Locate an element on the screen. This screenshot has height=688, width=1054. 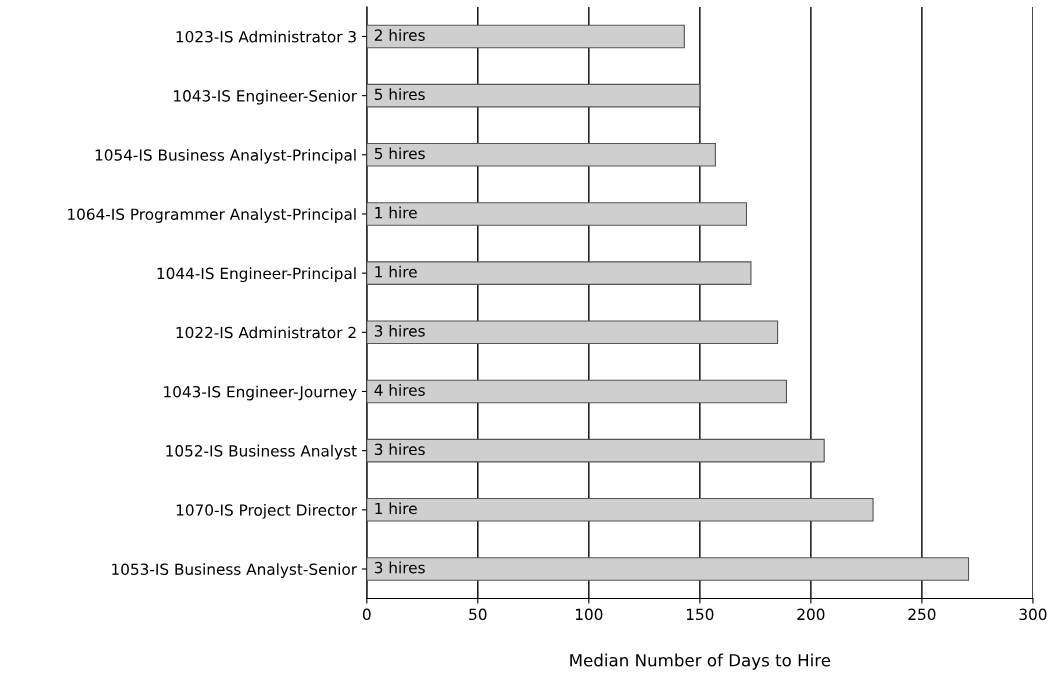
x-tick-label: 150 is located at coordinates (700, 614).